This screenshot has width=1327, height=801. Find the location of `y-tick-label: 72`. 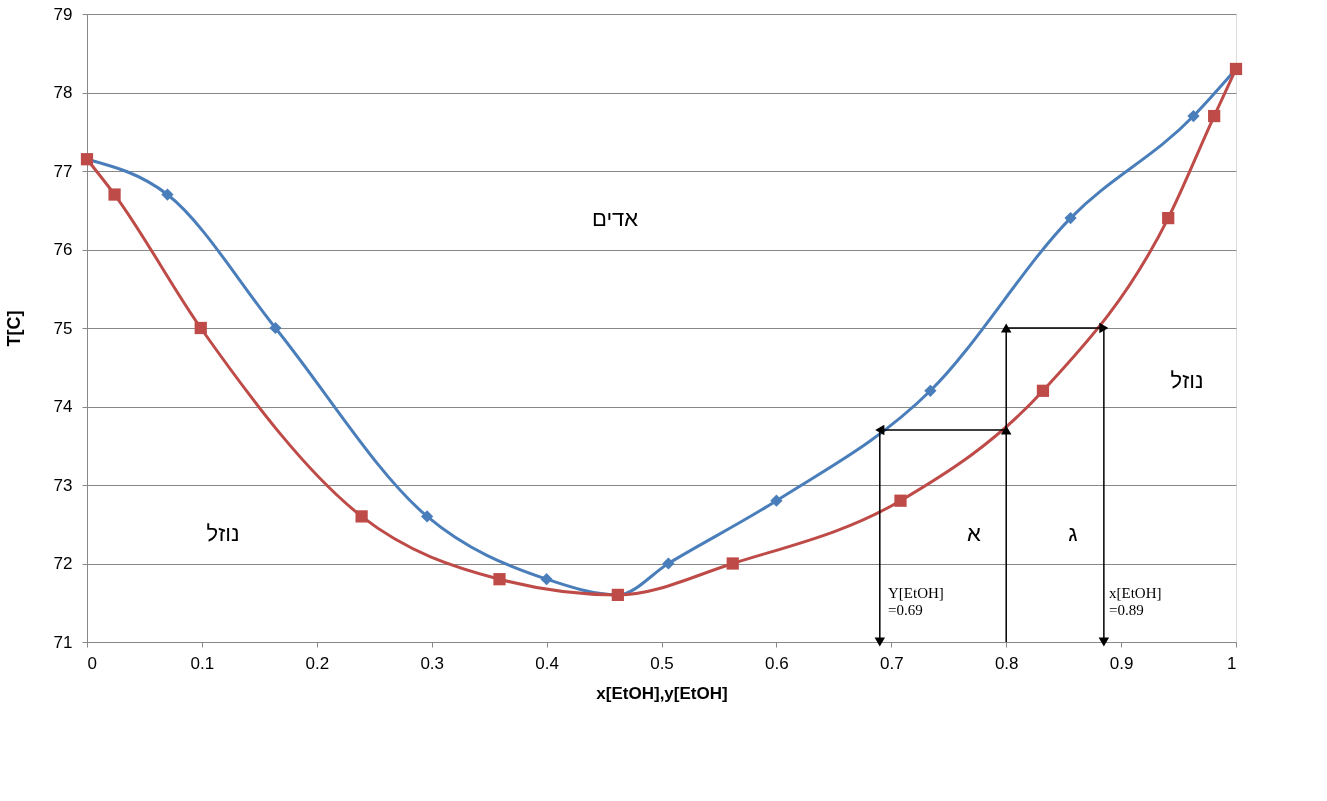

y-tick-label: 72 is located at coordinates (63, 563).